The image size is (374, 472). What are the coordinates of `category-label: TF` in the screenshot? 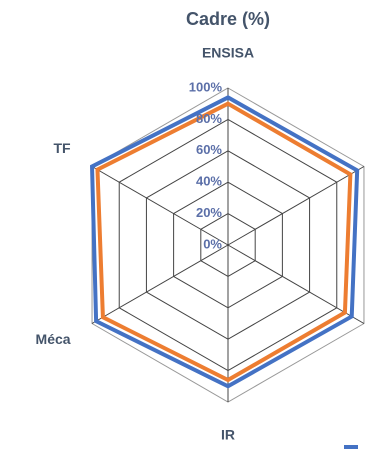 It's located at (62, 148).